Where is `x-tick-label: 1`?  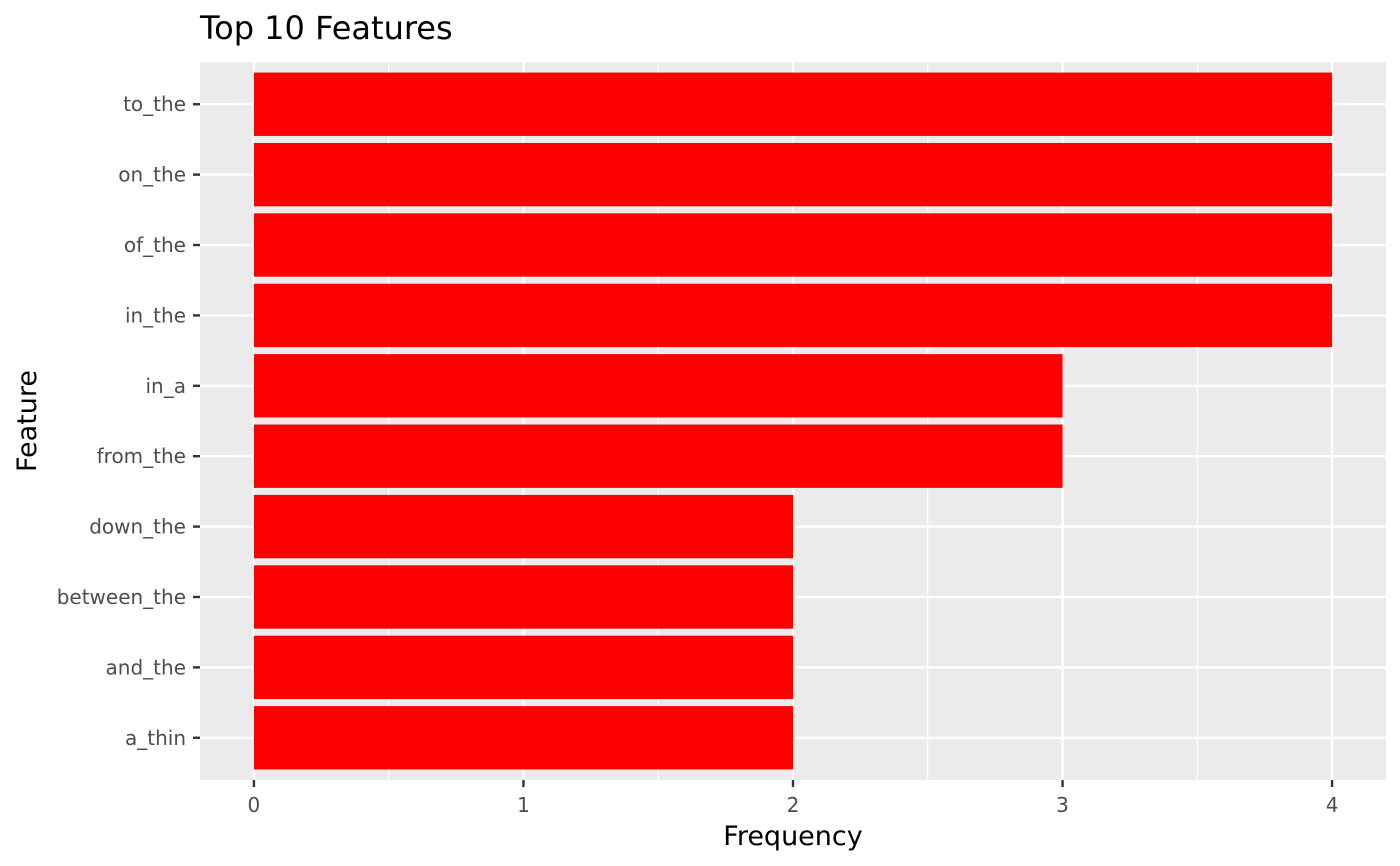
x-tick-label: 1 is located at coordinates (523, 805).